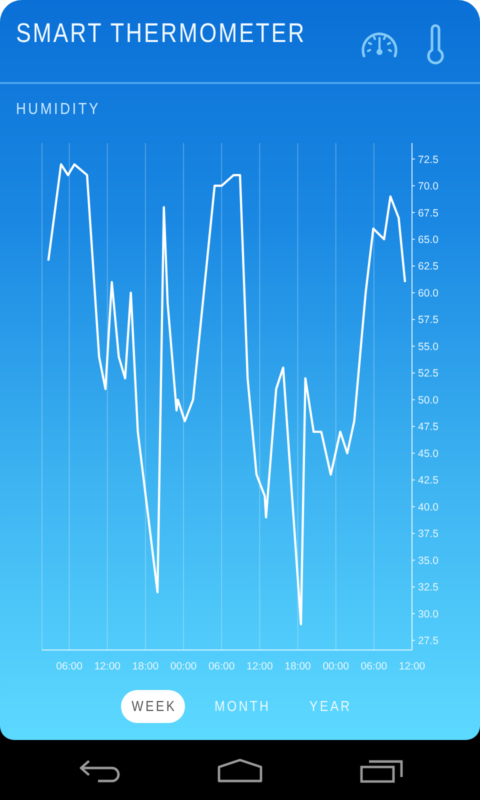 The width and height of the screenshot is (480, 800). What do you see at coordinates (428, 454) in the screenshot?
I see `y-tick-label: 45.0` at bounding box center [428, 454].